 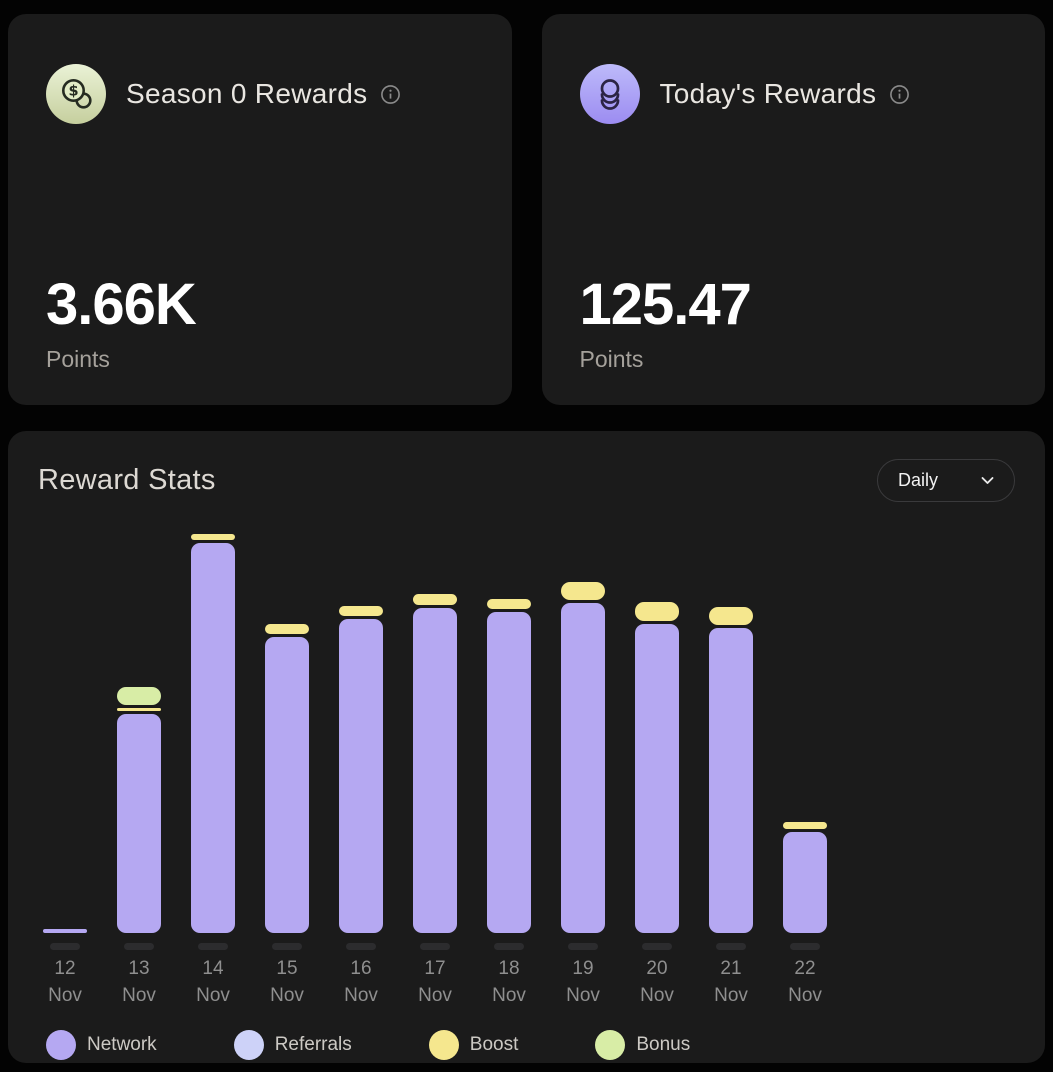 I want to click on legend-item-bonus: Bonus, so click(x=642, y=1045).